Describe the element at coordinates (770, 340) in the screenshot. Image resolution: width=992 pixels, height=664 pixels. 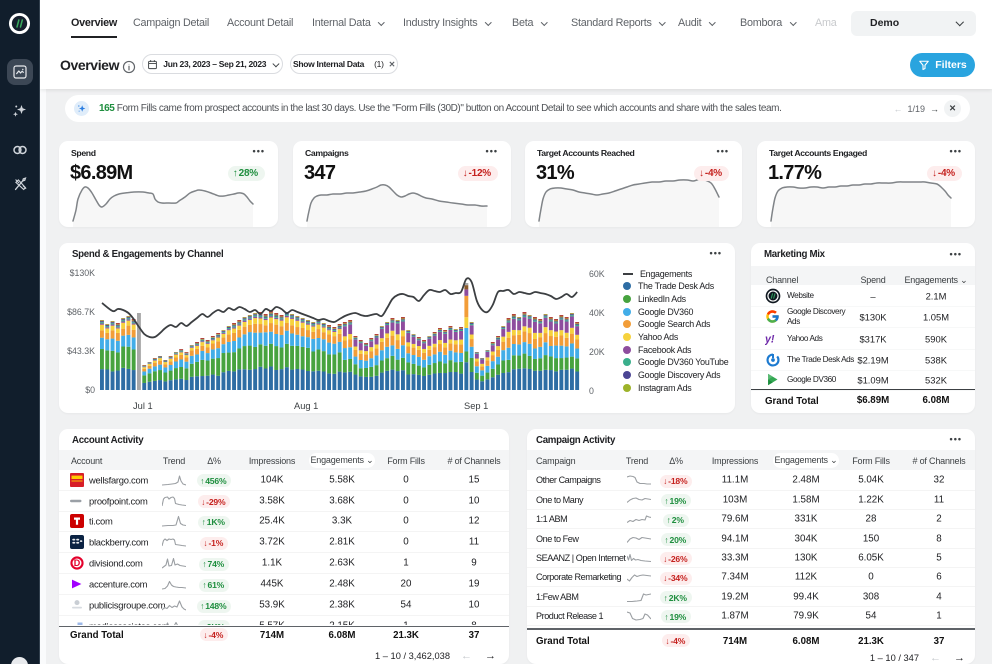
I see `svg-text: y!` at that location.